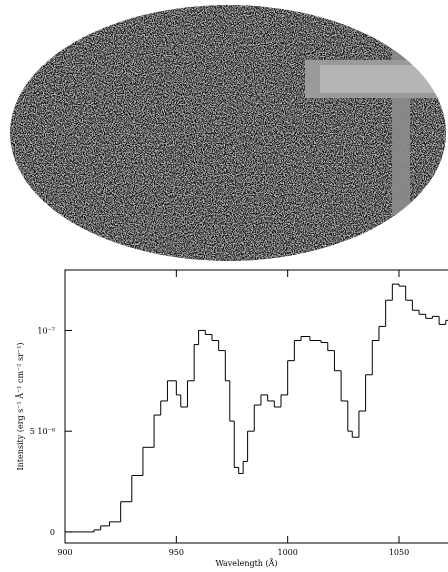 This screenshot has height=572, width=448. What do you see at coordinates (176, 552) in the screenshot?
I see `x-tick-label: 950` at bounding box center [176, 552].